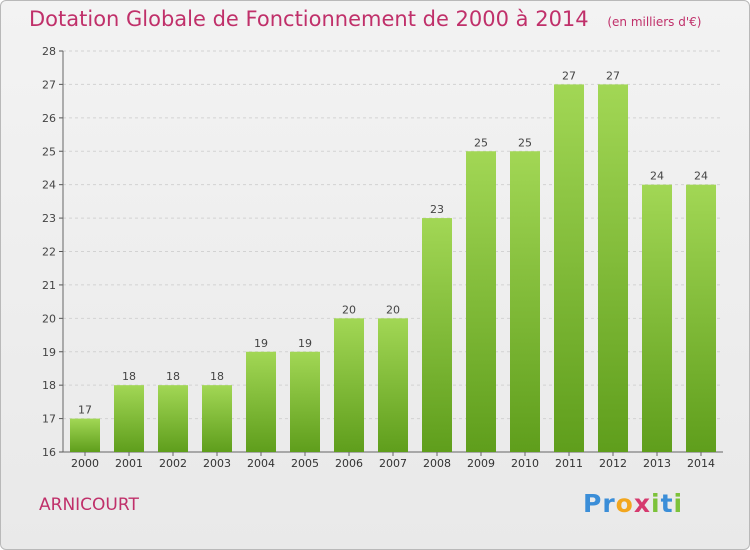 The image size is (750, 550). I want to click on x-tick-label: 2007, so click(393, 463).